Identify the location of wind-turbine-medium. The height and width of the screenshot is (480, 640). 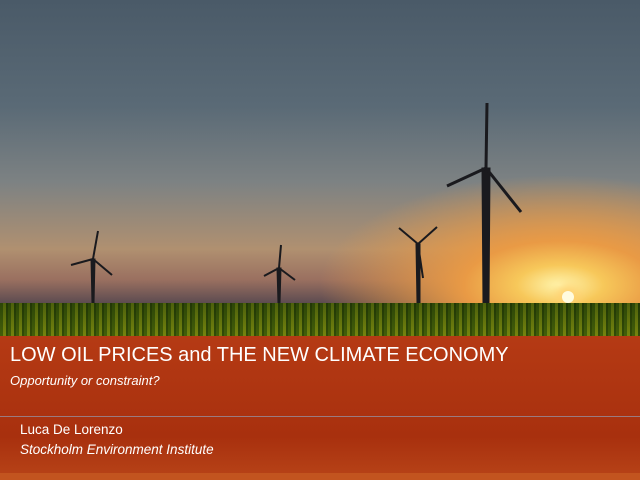
(418, 265).